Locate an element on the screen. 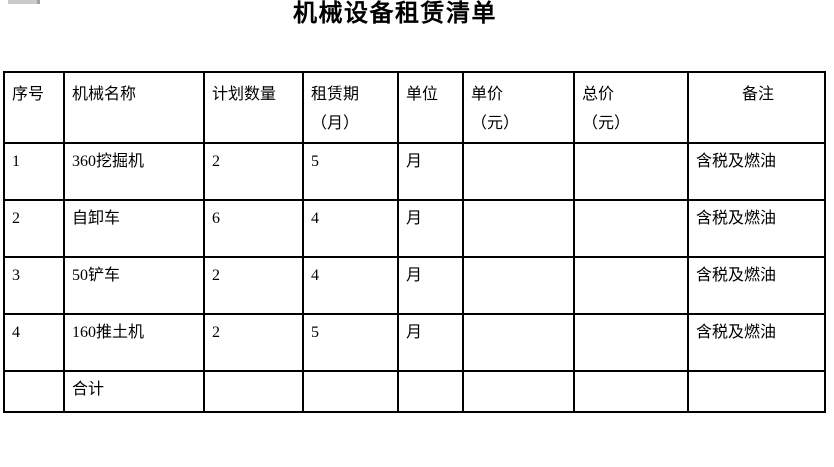 The height and width of the screenshot is (467, 834). cell-index: 3 is located at coordinates (34, 285).